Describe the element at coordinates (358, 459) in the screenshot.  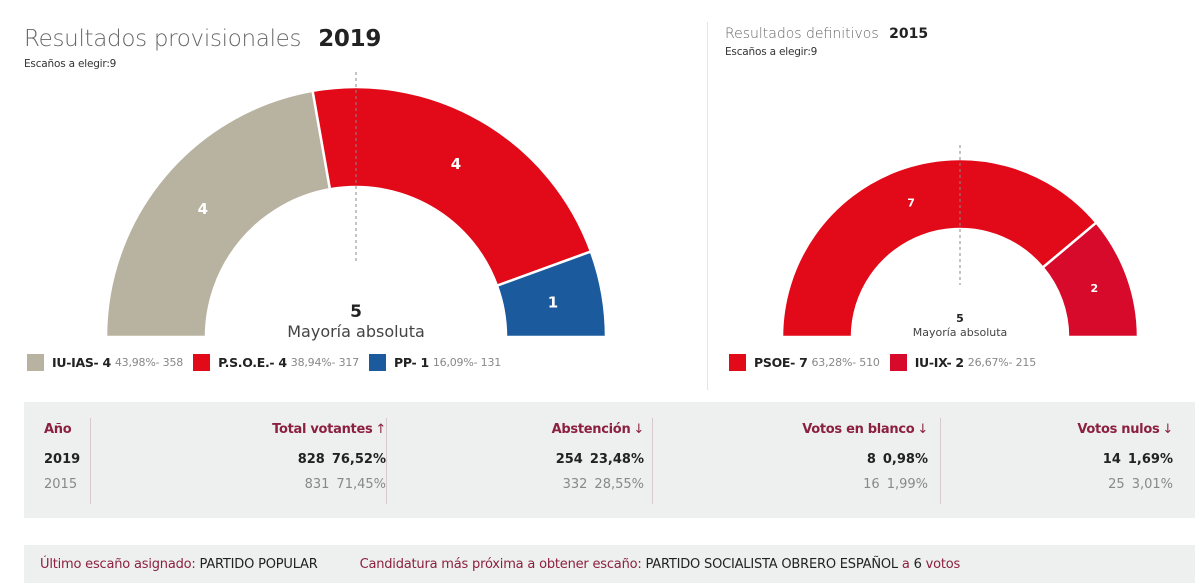
I see `total-2019-pct: 76,52%` at that location.